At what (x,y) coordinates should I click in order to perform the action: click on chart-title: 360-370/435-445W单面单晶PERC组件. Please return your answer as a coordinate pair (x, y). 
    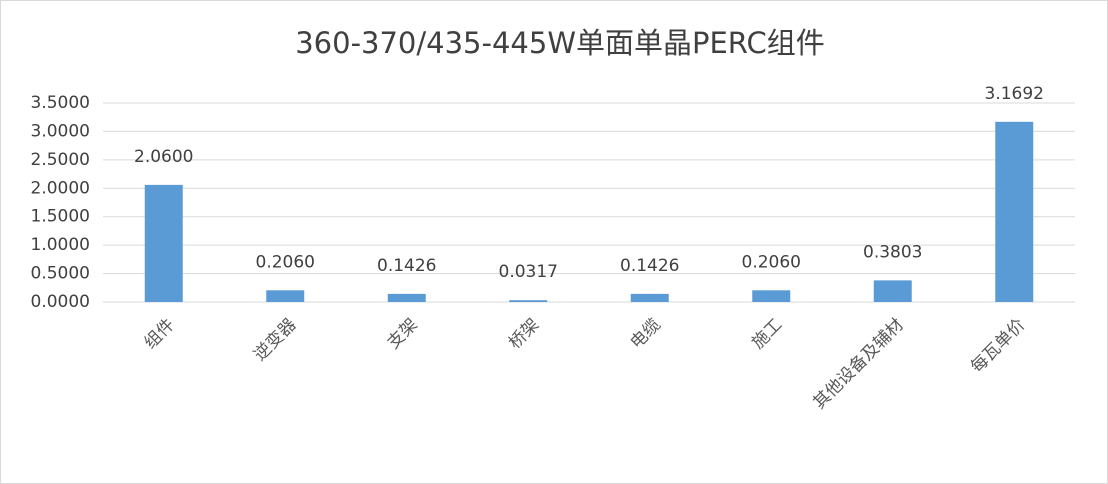
    Looking at the image, I should click on (560, 43).